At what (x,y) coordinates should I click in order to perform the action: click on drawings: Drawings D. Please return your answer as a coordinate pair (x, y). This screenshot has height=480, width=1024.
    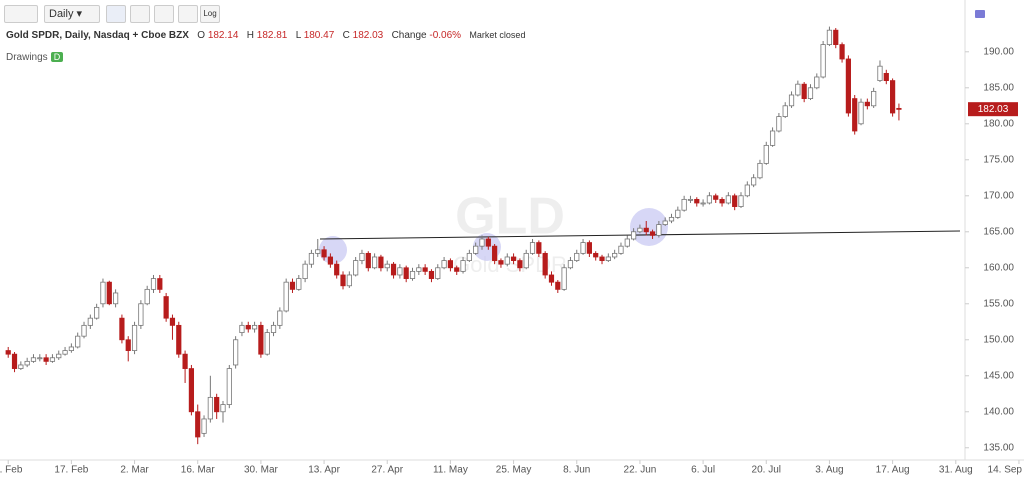
    Looking at the image, I should click on (35, 57).